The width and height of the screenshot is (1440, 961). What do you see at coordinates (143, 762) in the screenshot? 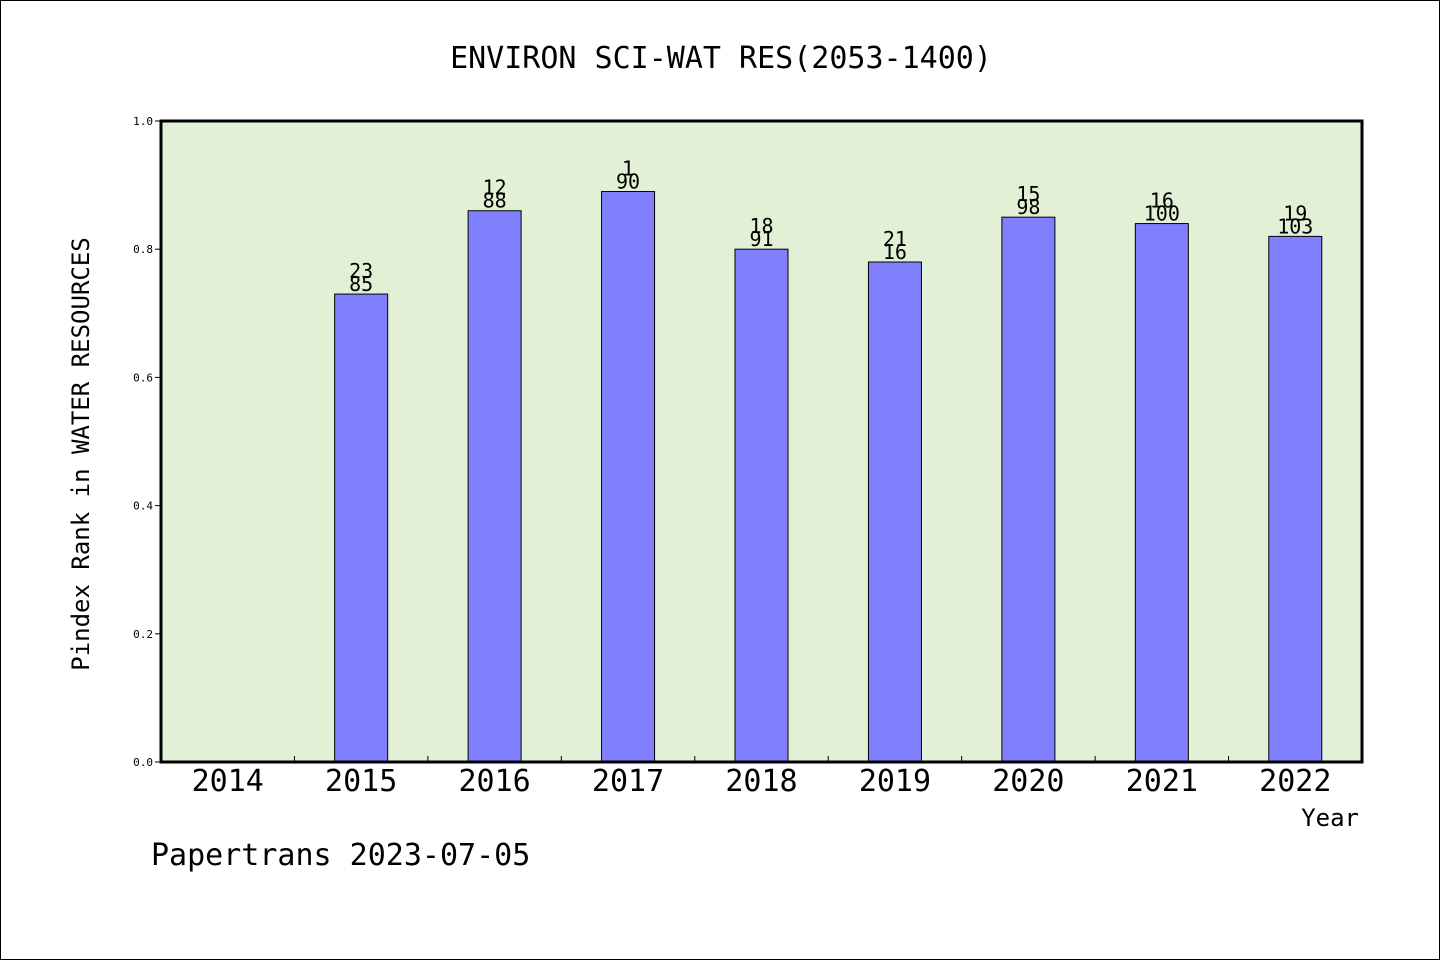
I see `y-tick-label: 0.0` at bounding box center [143, 762].